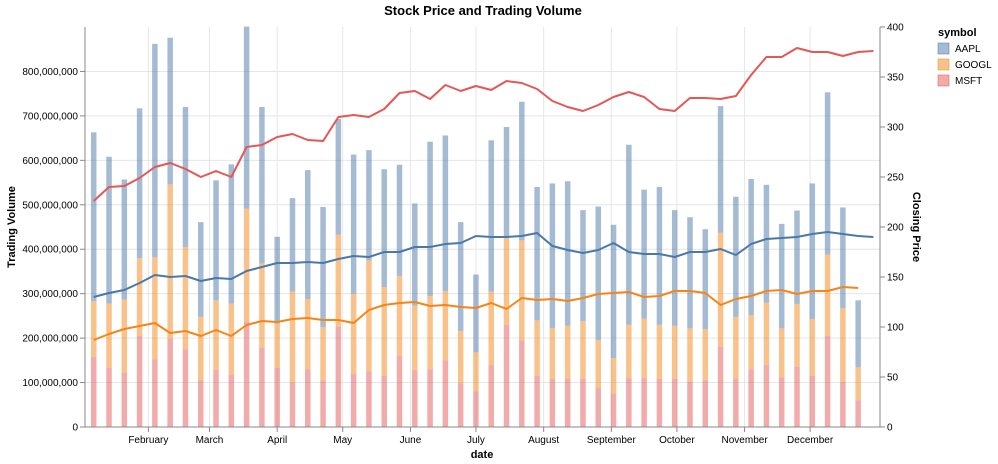 Image resolution: width=998 pixels, height=464 pixels. What do you see at coordinates (916, 227) in the screenshot?
I see `y-axis-right-title: Closing Price` at bounding box center [916, 227].